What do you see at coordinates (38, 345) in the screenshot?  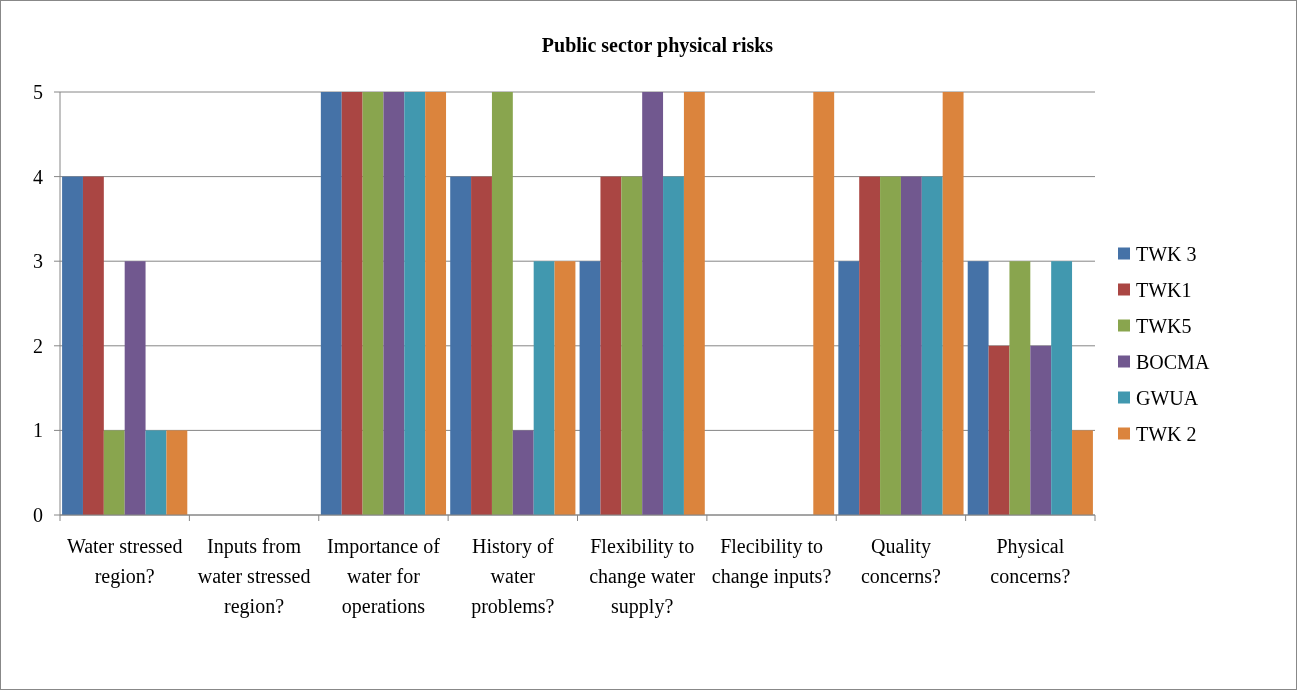 I see `y-tick-label: 2` at bounding box center [38, 345].